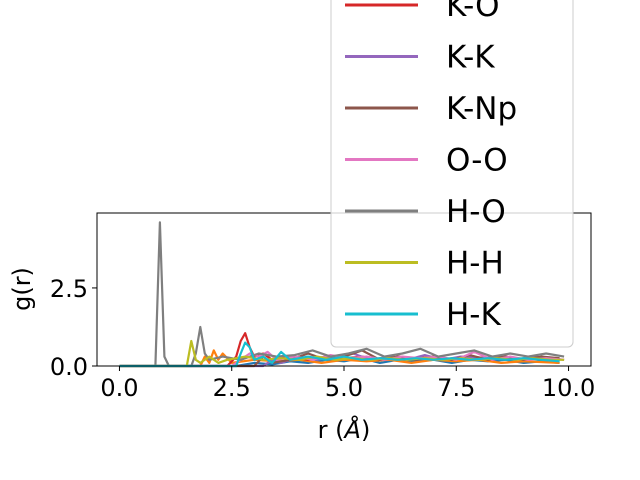 The height and width of the screenshot is (480, 640). I want to click on y-tick-label: 0.0, so click(69, 367).